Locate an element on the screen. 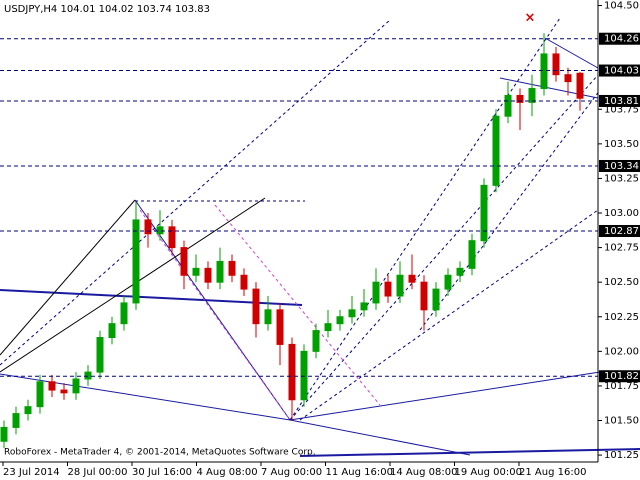 Image resolution: width=640 pixels, height=480 pixels. level-label: 102.87 is located at coordinates (621, 231).